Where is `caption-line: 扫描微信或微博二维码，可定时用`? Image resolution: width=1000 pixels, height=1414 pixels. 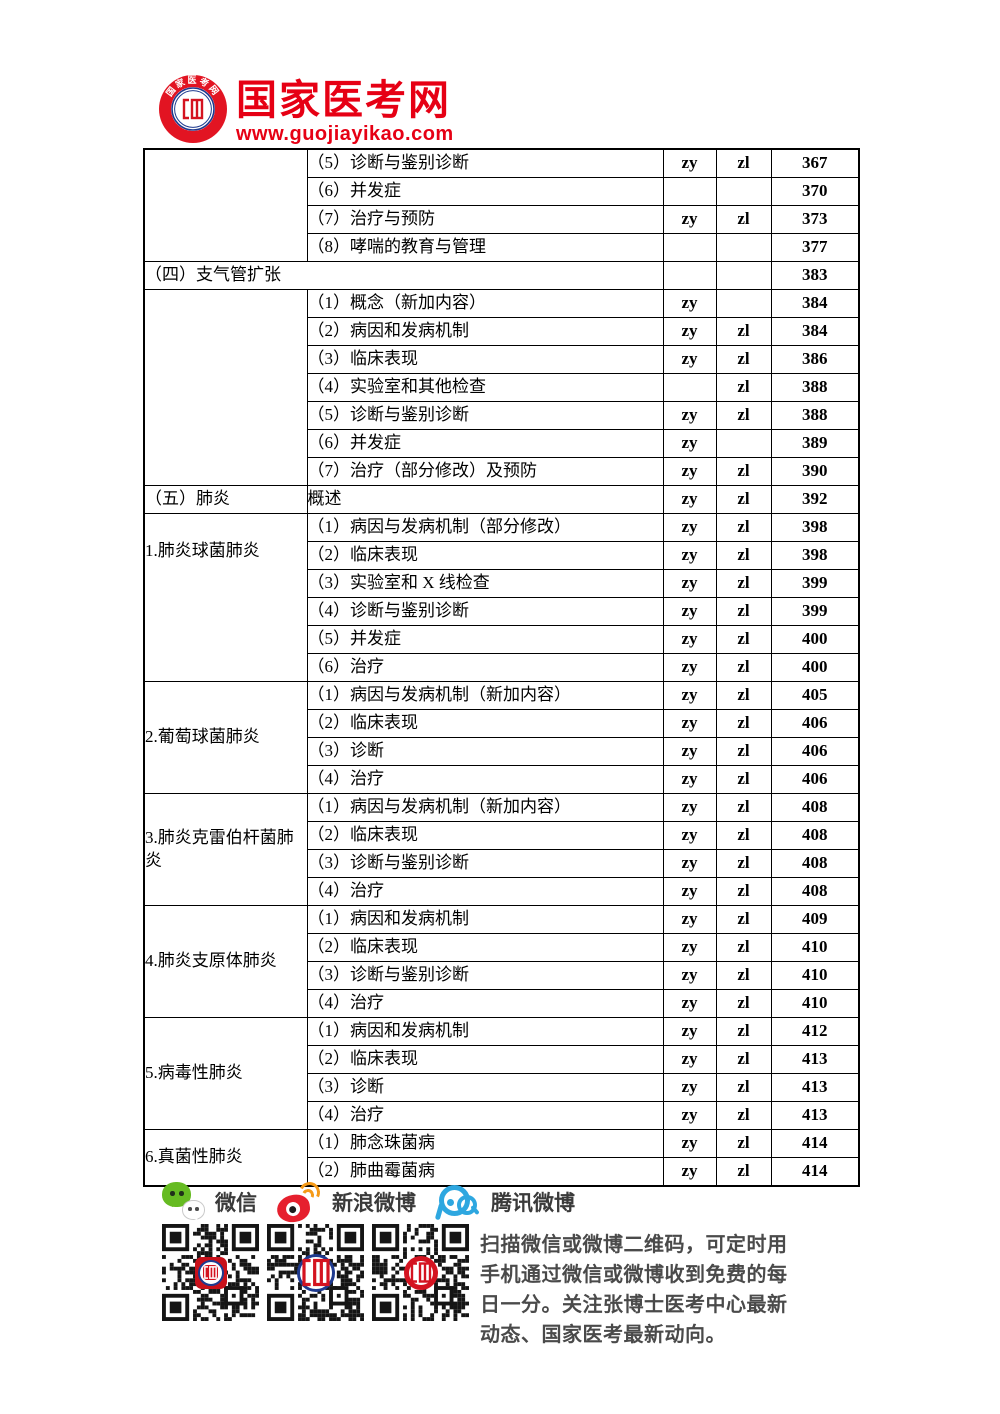
caption-line: 扫描微信或微博二维码，可定时用 is located at coordinates (634, 1245).